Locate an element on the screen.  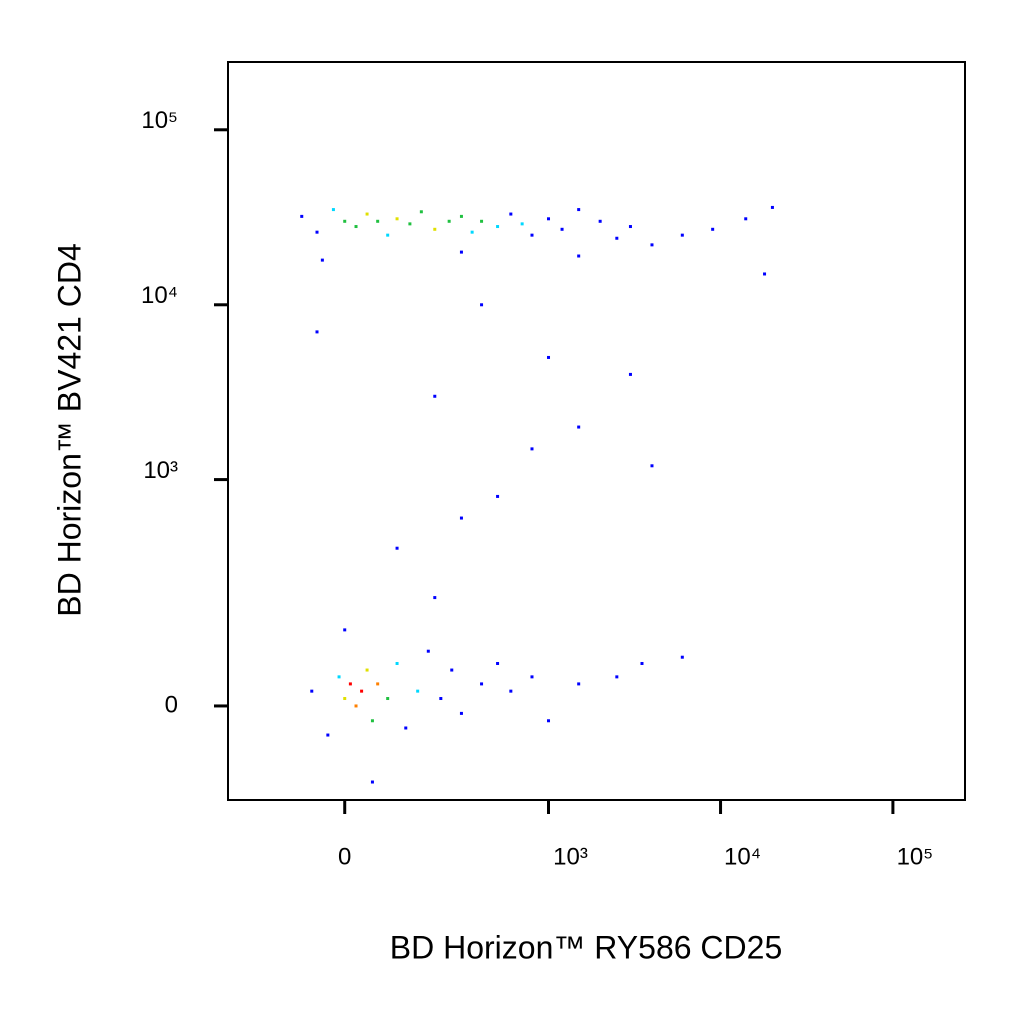
x-axis-label: BD Horizon™ RY586 CD25 is located at coordinates (586, 947).